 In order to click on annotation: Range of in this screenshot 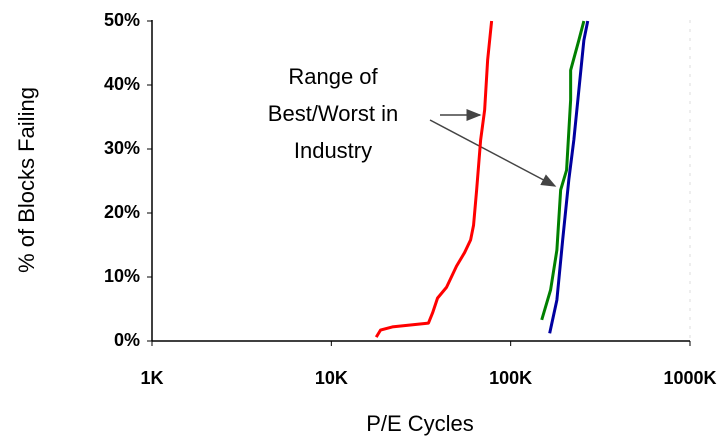, I will do `click(333, 76)`.